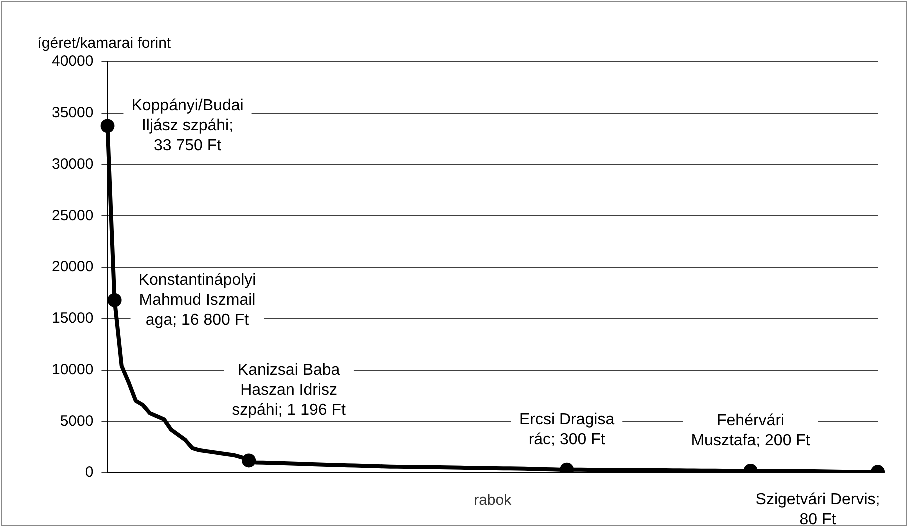 The width and height of the screenshot is (910, 529). Describe the element at coordinates (188, 126) in the screenshot. I see `data-label: Koppányi/Budai Iljász szpáhi; 33 750 Ft` at that location.